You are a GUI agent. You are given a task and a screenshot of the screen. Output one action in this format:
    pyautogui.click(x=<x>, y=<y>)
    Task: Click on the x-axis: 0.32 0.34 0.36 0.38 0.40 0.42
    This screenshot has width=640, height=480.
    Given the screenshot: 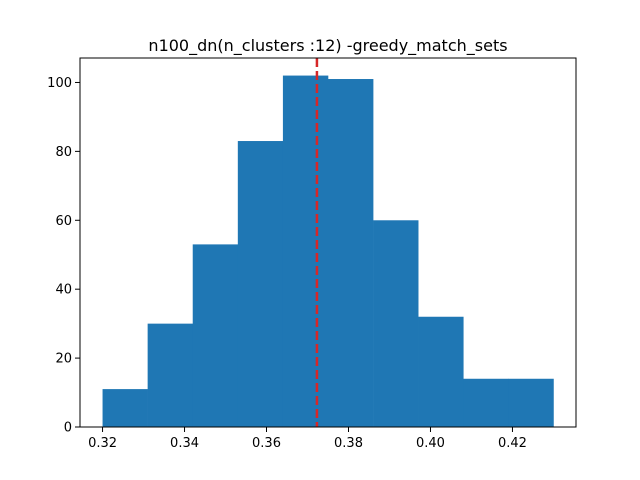 What is the action you would take?
    pyautogui.click(x=307, y=439)
    